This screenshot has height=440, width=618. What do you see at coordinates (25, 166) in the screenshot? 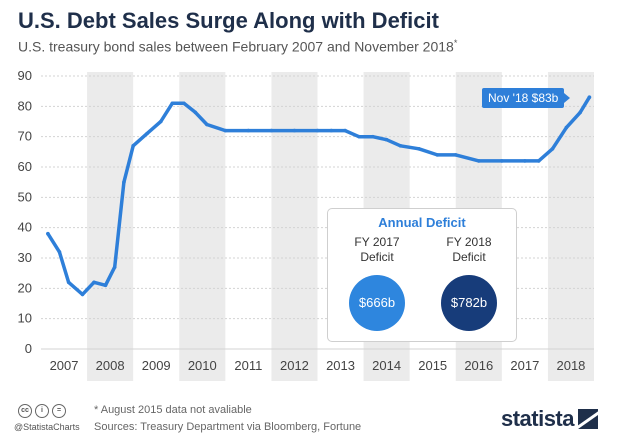
I see `y-tick-label: 60` at bounding box center [25, 166].